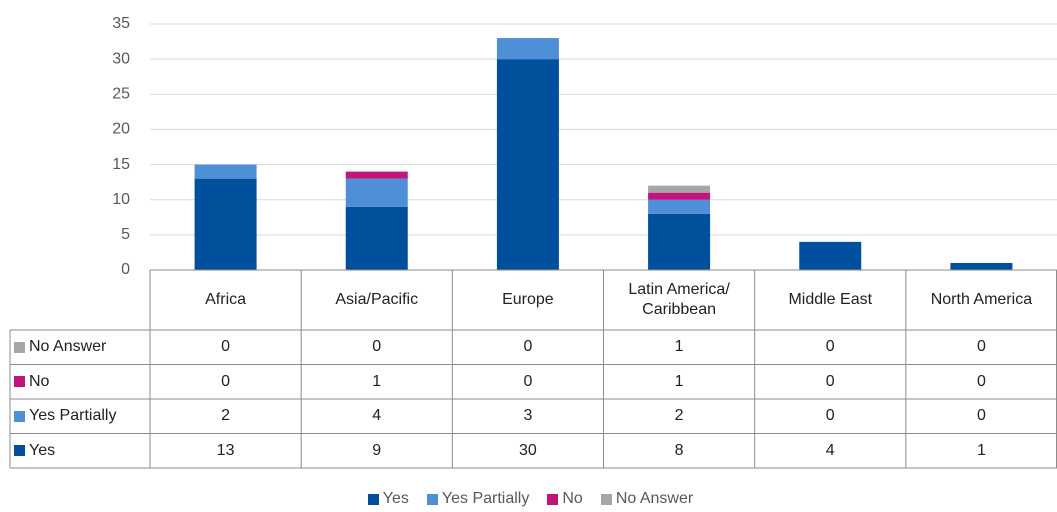 This screenshot has width=1057, height=512. I want to click on y-tick-label: 35, so click(121, 23).